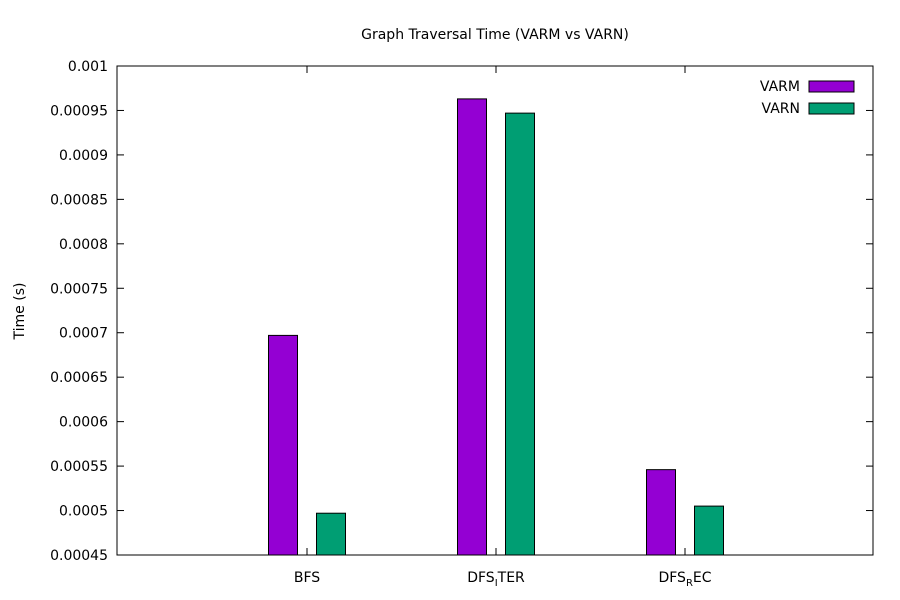 The width and height of the screenshot is (900, 600). I want to click on y-tick-label: 0.00065, so click(79, 378).